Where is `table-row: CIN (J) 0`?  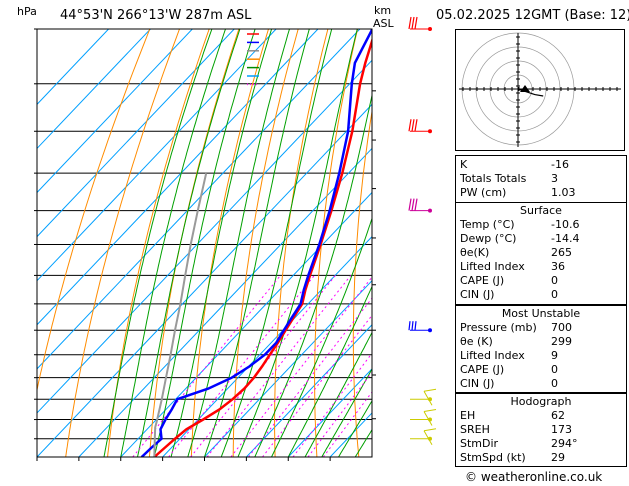 table-row: CIN (J) 0 is located at coordinates (541, 384).